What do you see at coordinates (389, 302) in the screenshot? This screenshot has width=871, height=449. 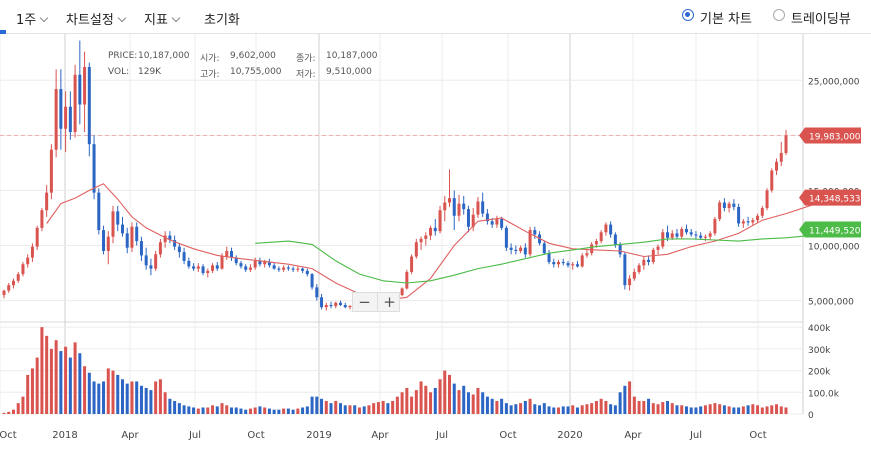 I see `zoom-in-button: +` at bounding box center [389, 302].